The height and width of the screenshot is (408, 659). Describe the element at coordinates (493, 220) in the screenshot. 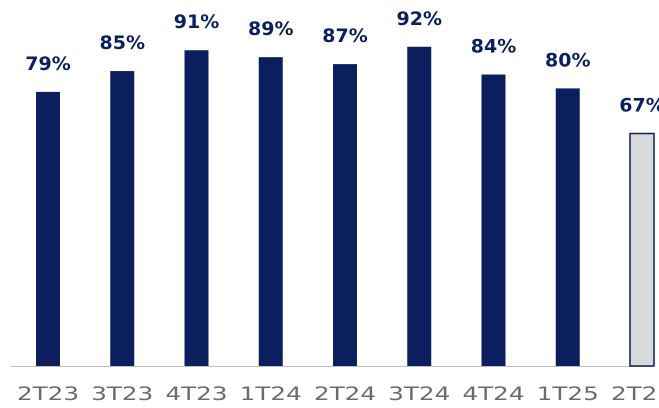

I see `bar-4t24` at that location.